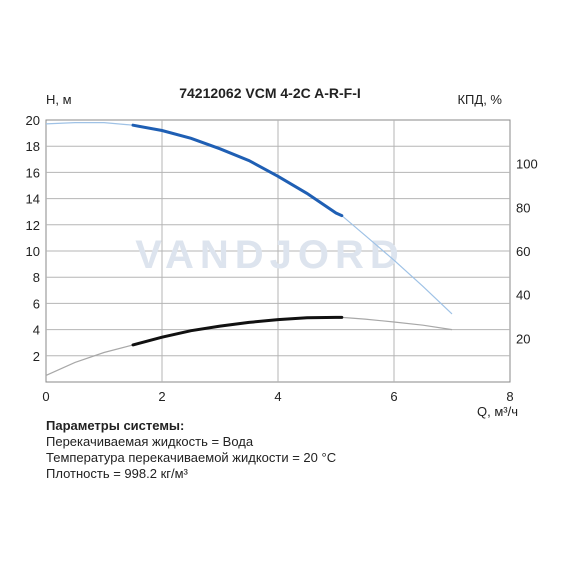  What do you see at coordinates (33, 172) in the screenshot?
I see `y-left-tick-label: 16` at bounding box center [33, 172].